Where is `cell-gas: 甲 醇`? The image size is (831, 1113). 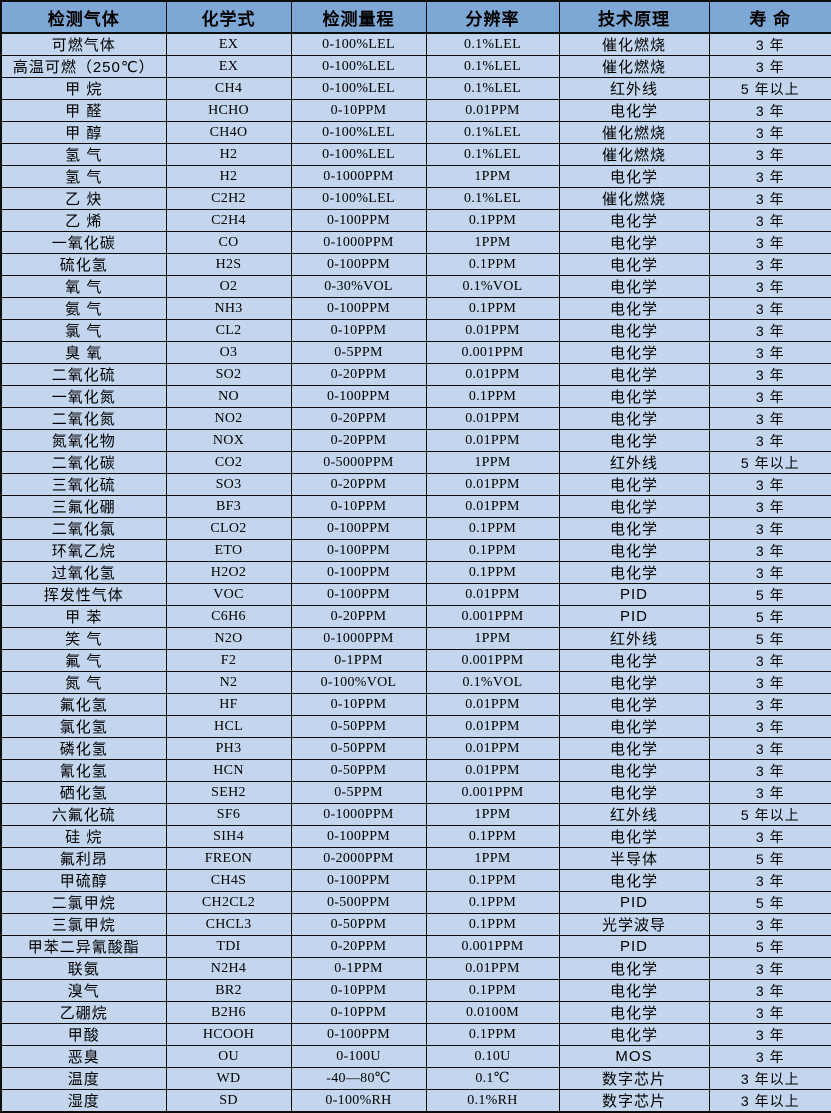 cell-gas: 甲 醇 is located at coordinates (83, 132).